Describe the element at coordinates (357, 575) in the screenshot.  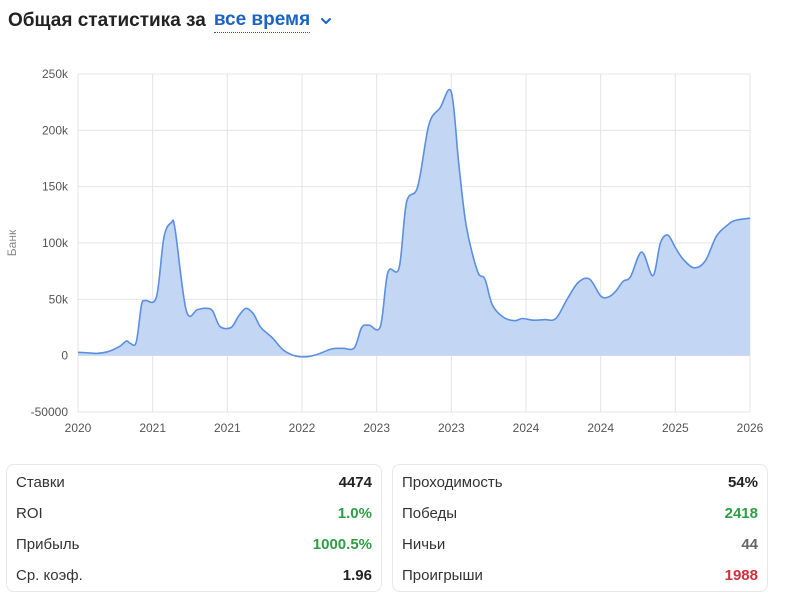
I see `stat-value: 1.96` at that location.